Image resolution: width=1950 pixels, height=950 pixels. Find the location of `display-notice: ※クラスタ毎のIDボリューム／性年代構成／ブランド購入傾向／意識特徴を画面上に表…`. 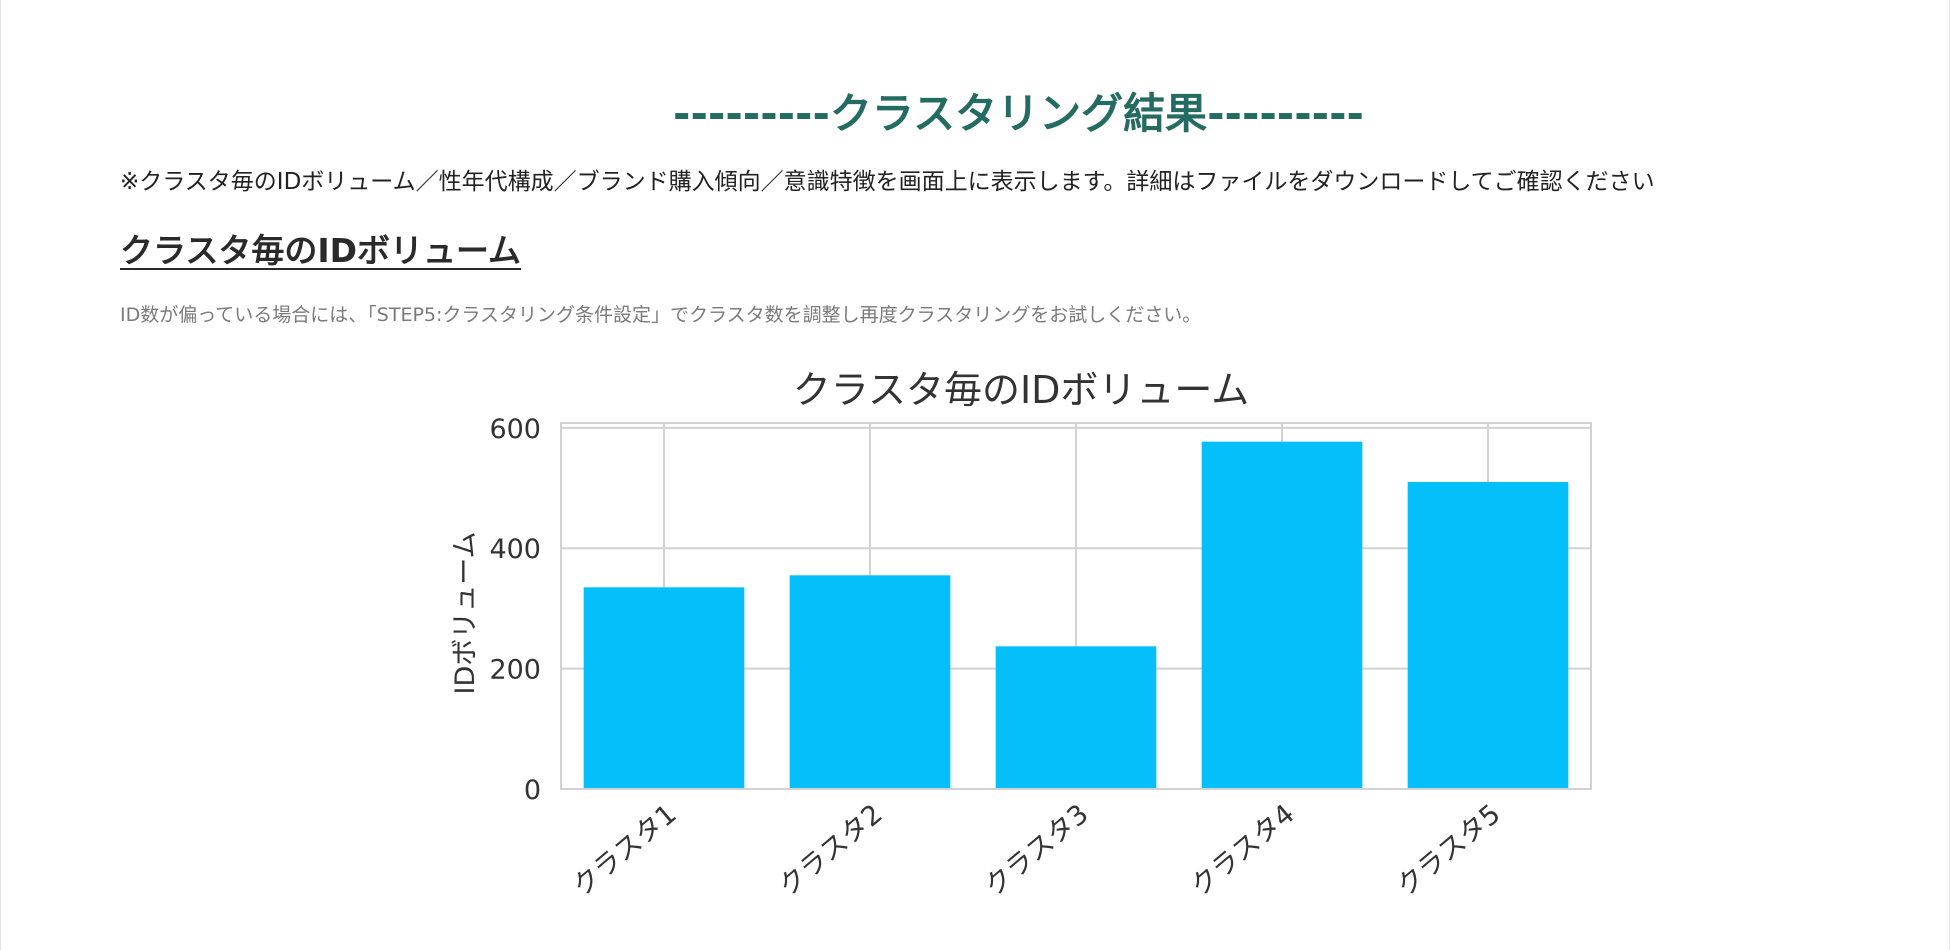

display-notice: ※クラスタ毎のIDボリューム／性年代構成／ブランド購入傾向／意識特徴を画面上に表… is located at coordinates (887, 182).